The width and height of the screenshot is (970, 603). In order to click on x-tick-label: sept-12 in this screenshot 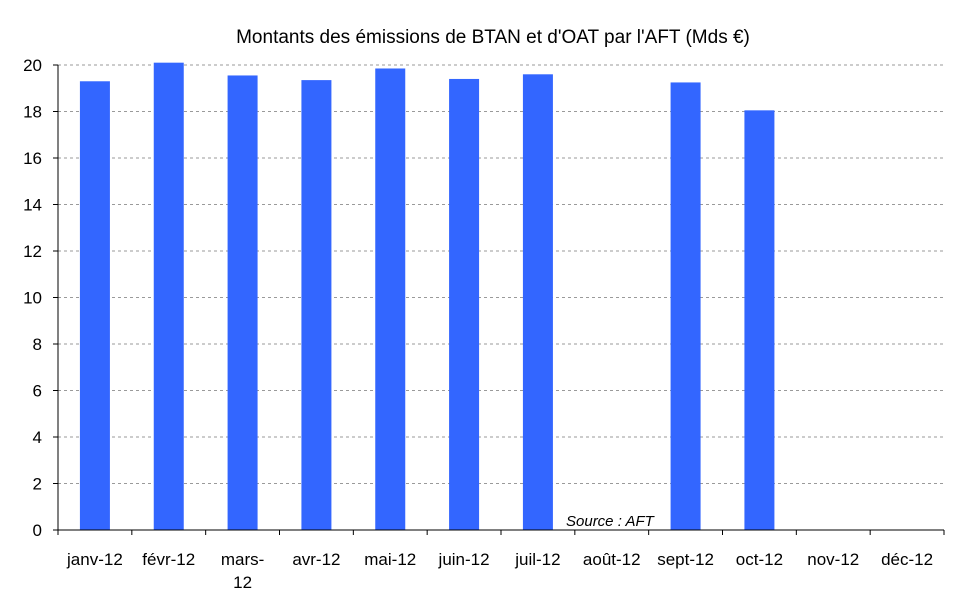, I will do `click(685, 559)`.